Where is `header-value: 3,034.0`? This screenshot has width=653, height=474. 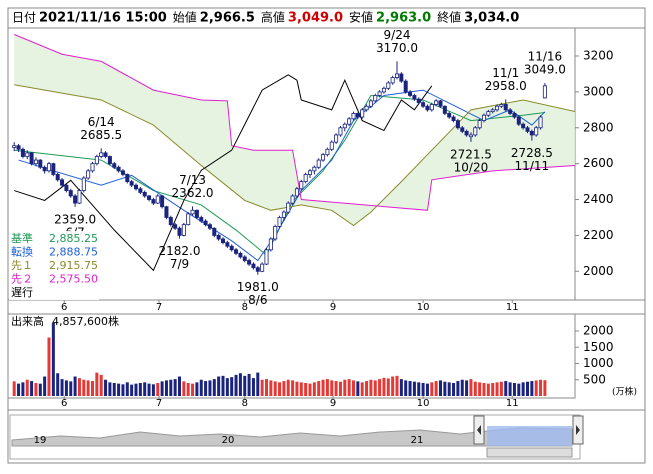
header-value: 3,034.0 is located at coordinates (491, 18).